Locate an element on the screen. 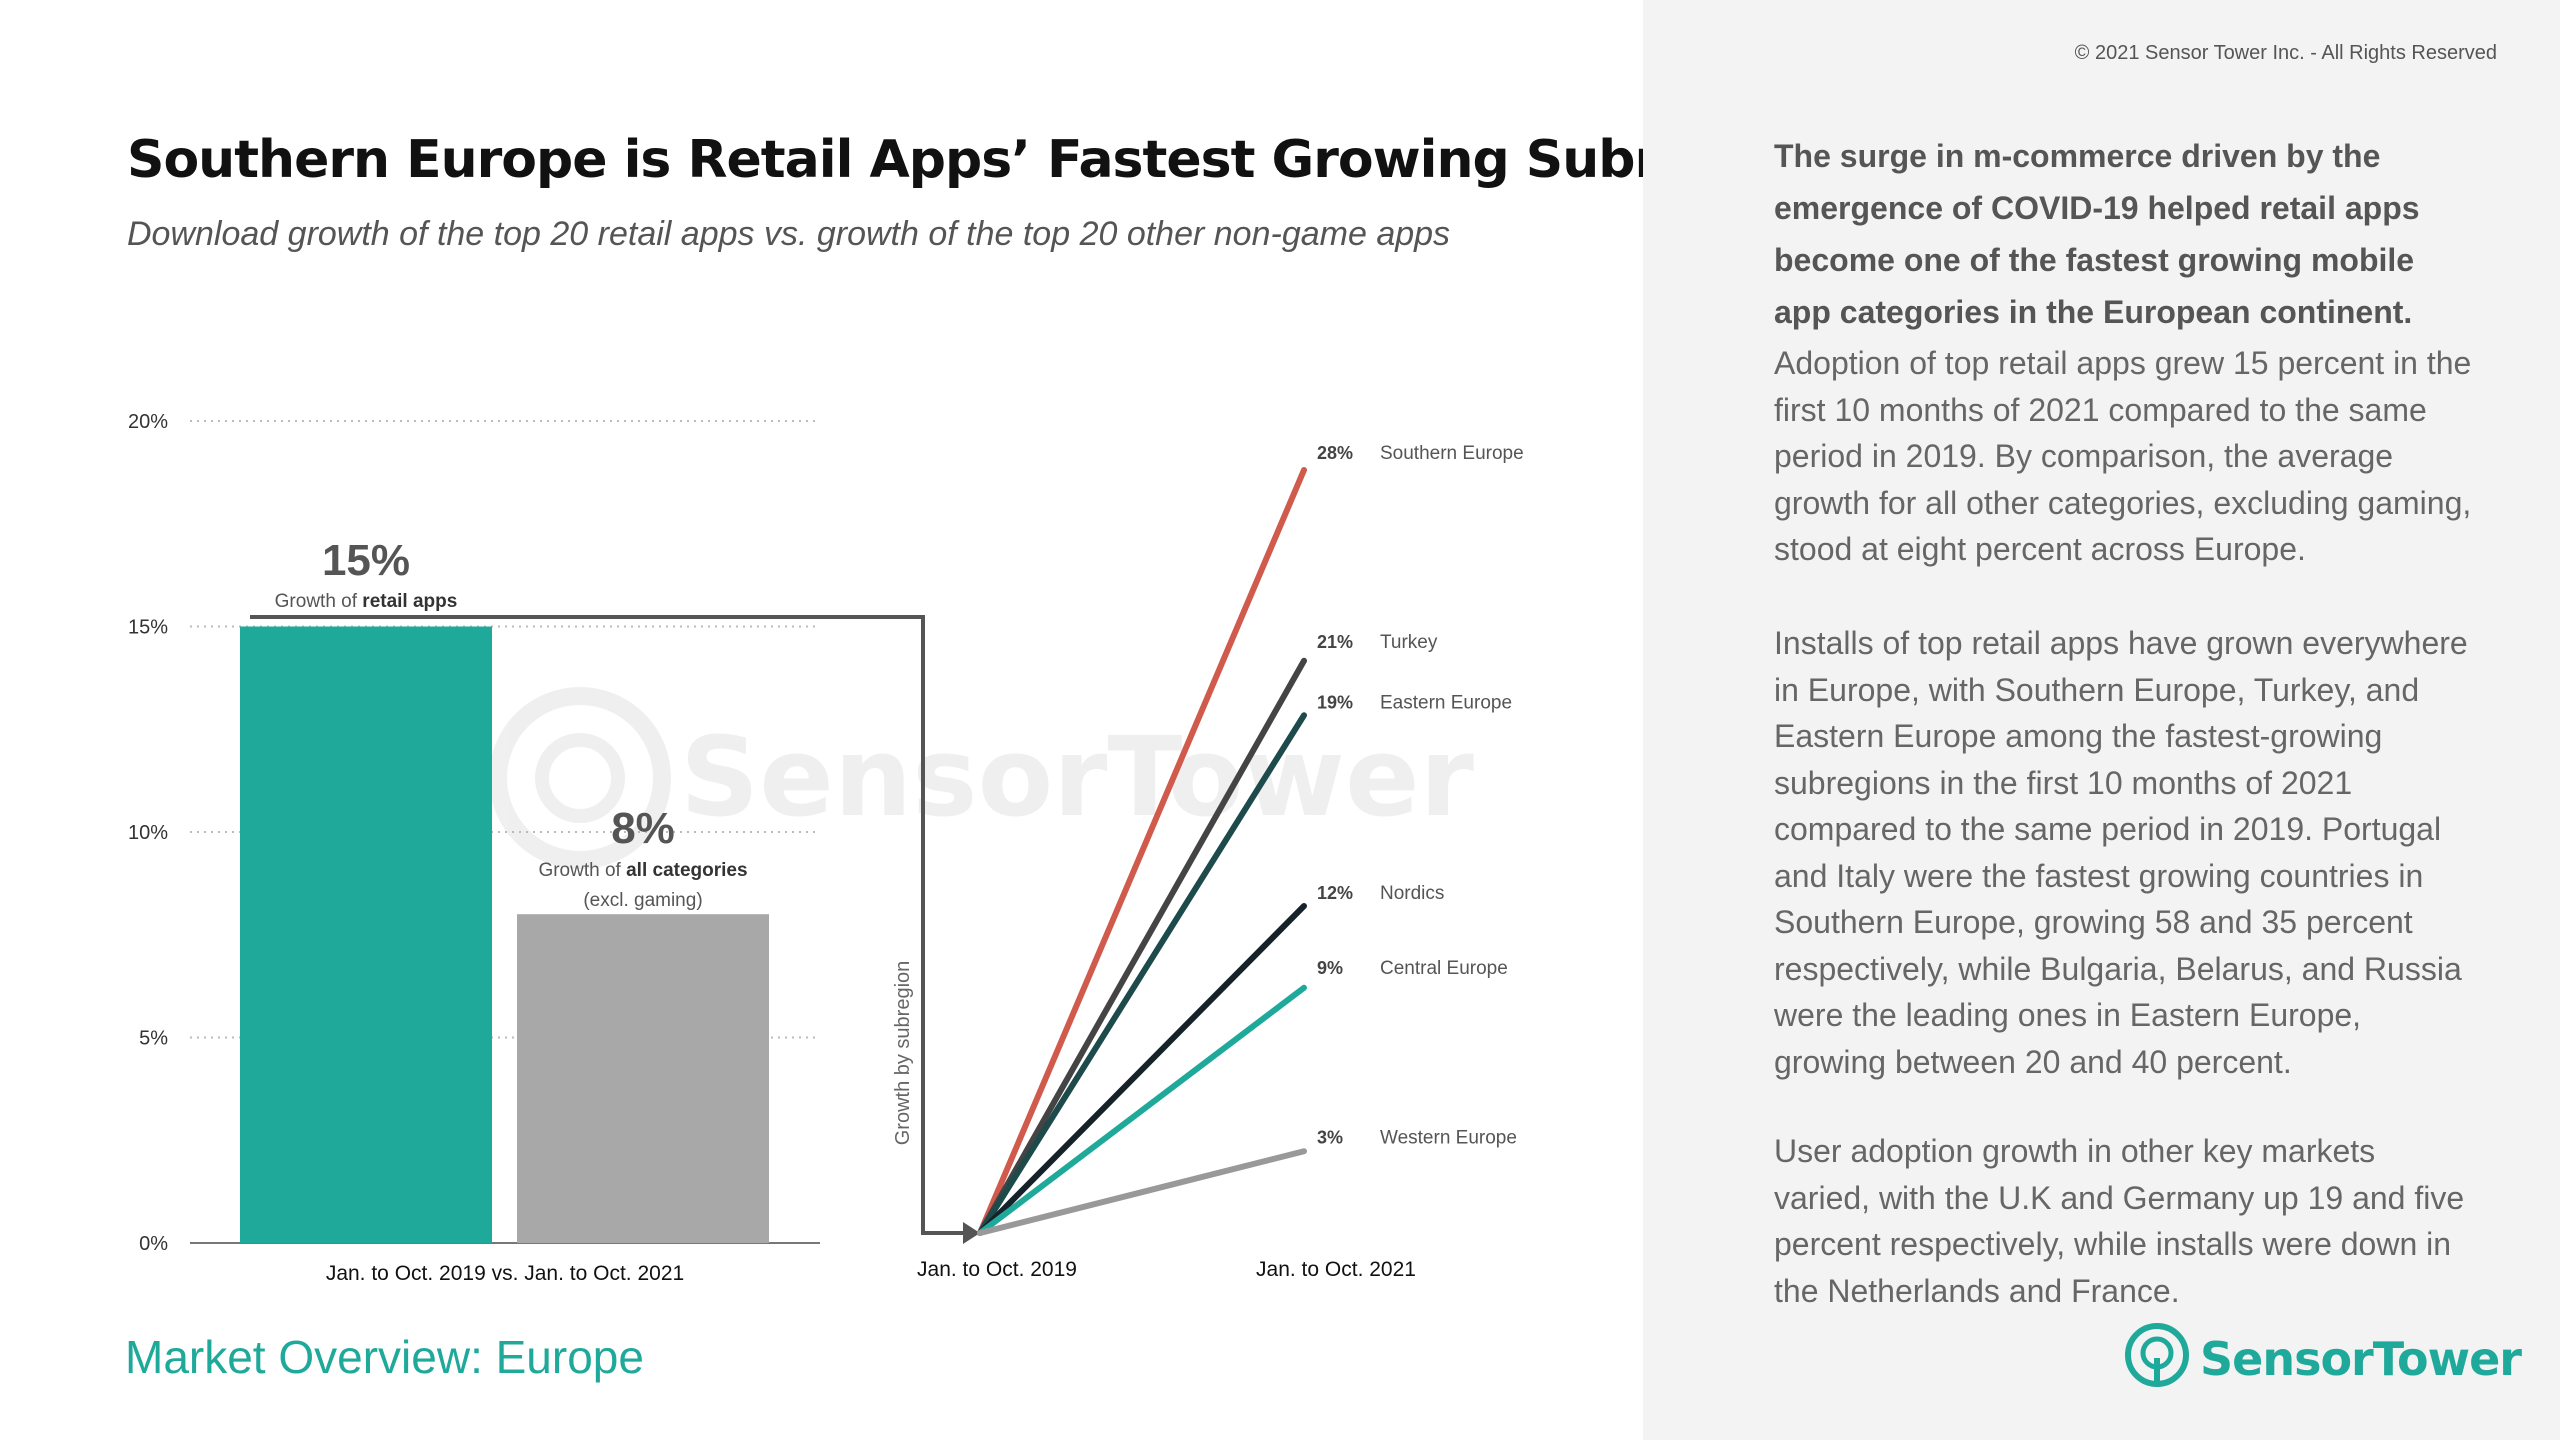 The width and height of the screenshot is (2560, 1440). sensor-tower-logo-text: SensorTower is located at coordinates (2361, 1359).